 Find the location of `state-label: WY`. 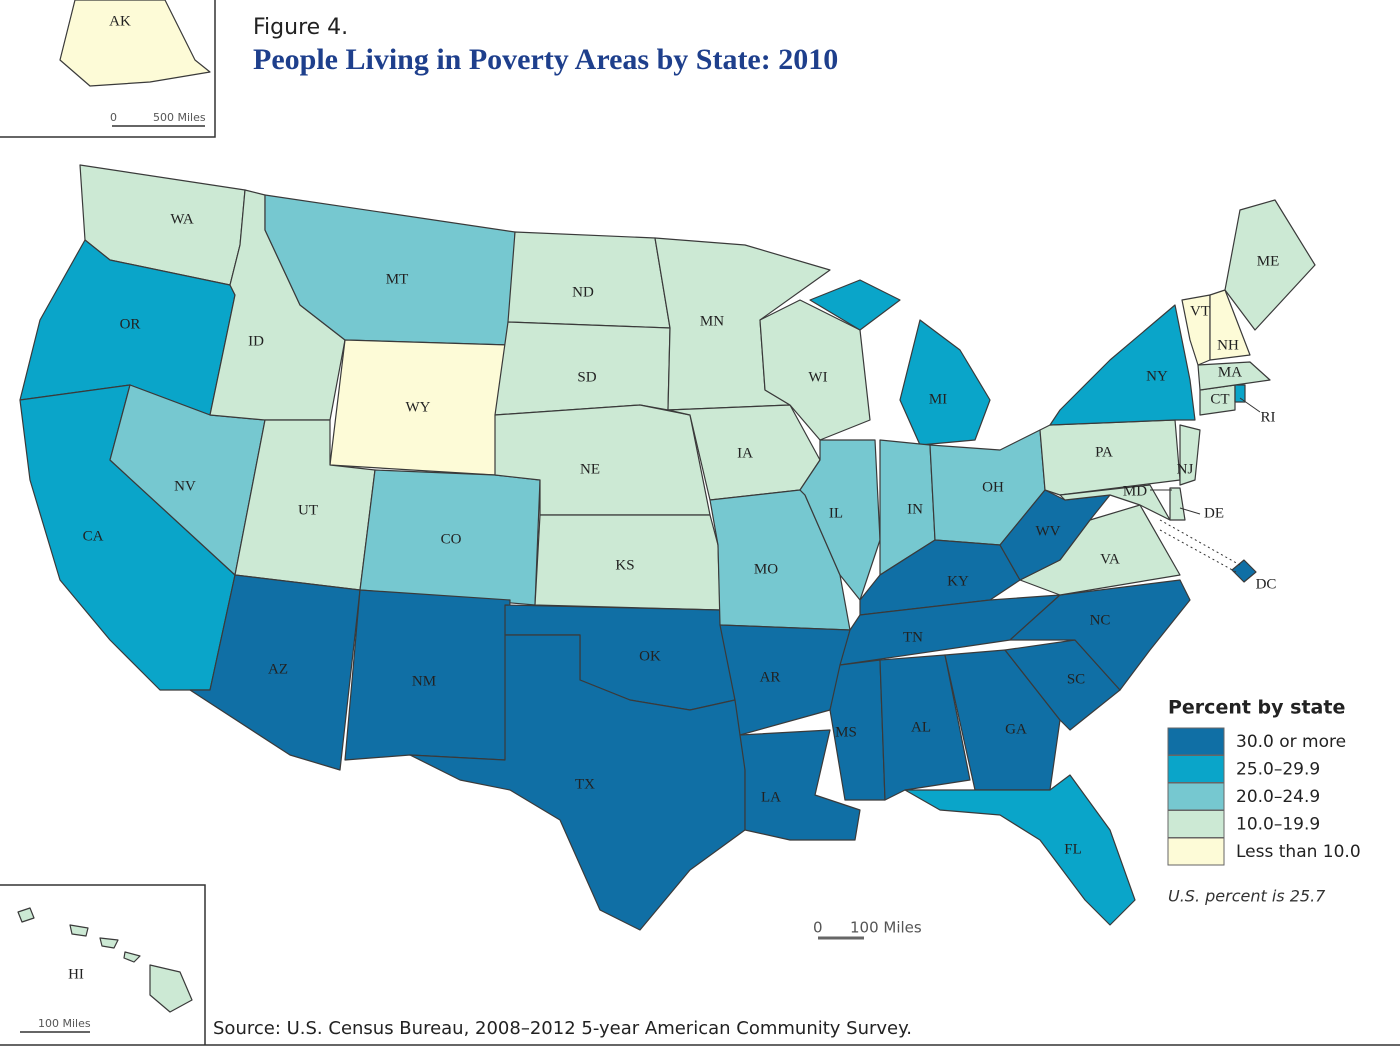

state-label: WY is located at coordinates (418, 407).